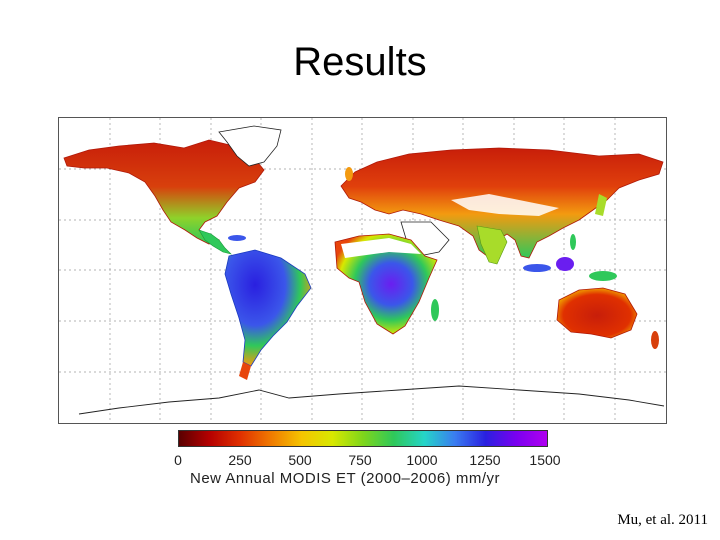 This screenshot has height=540, width=720. What do you see at coordinates (601, 205) in the screenshot?
I see `japan-region` at bounding box center [601, 205].